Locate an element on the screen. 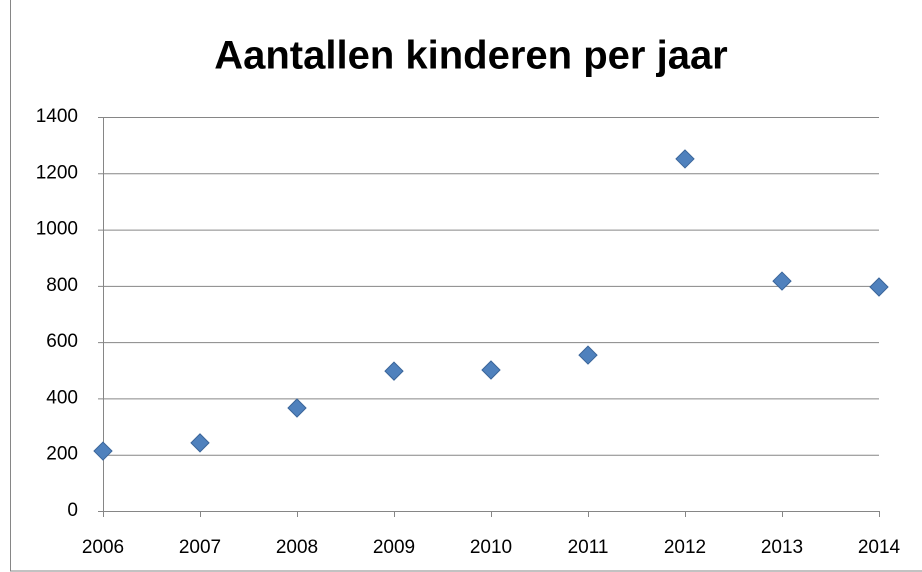  x-tick-label: 2014 is located at coordinates (879, 547).